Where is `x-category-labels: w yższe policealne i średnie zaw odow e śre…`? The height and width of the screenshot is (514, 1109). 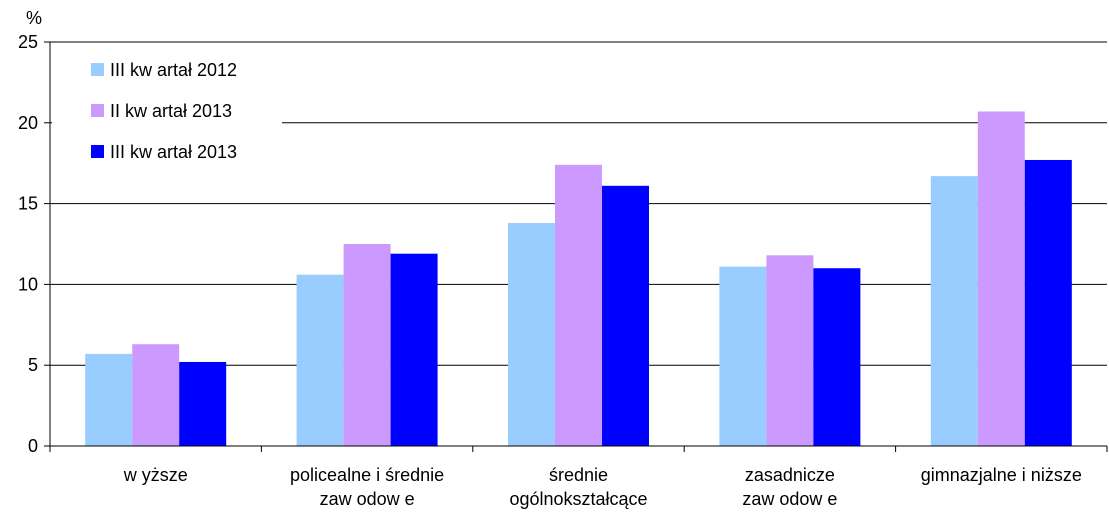 x-category-labels: w yższe policealne i średnie zaw odow e śre… is located at coordinates (602, 487).